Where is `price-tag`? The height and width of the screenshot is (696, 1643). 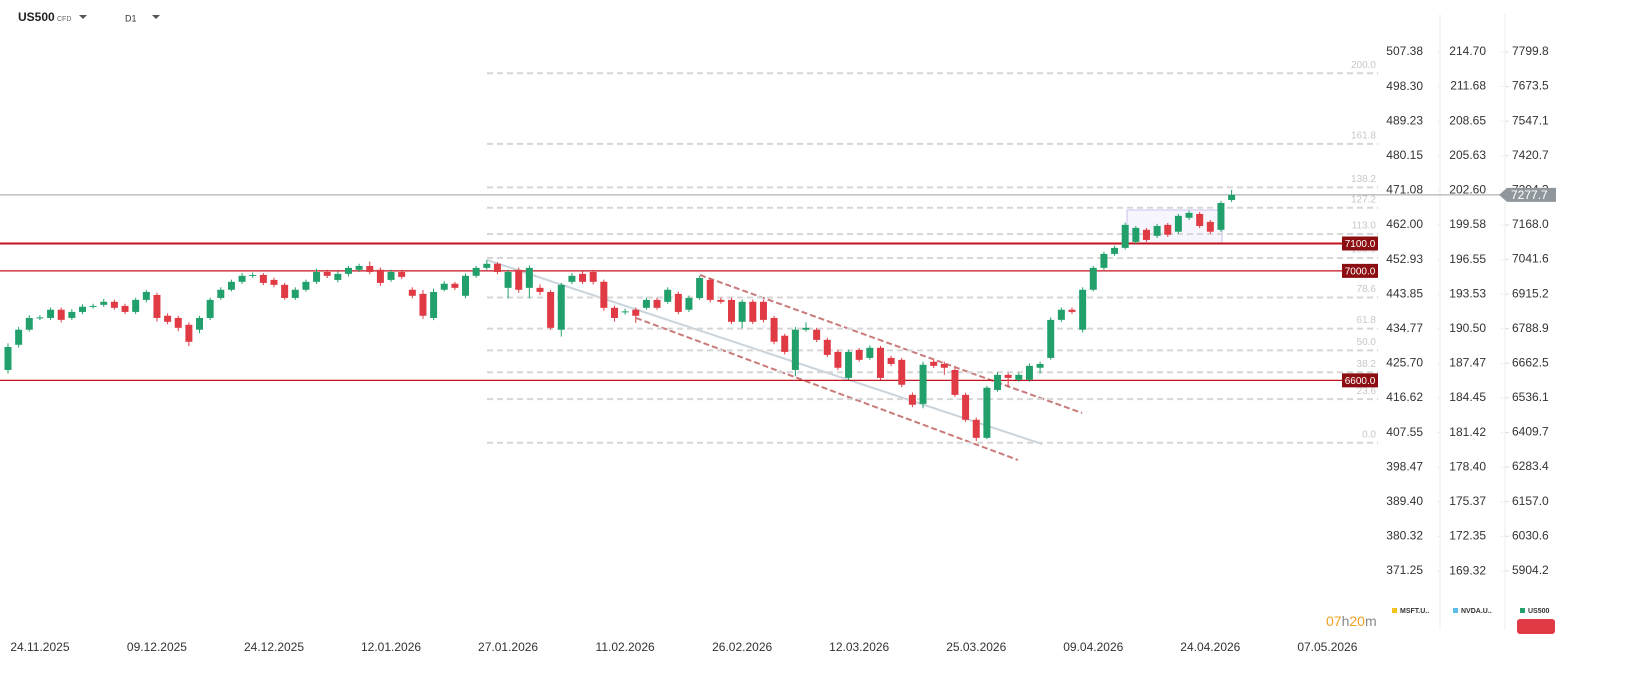
price-tag is located at coordinates (1527, 194).